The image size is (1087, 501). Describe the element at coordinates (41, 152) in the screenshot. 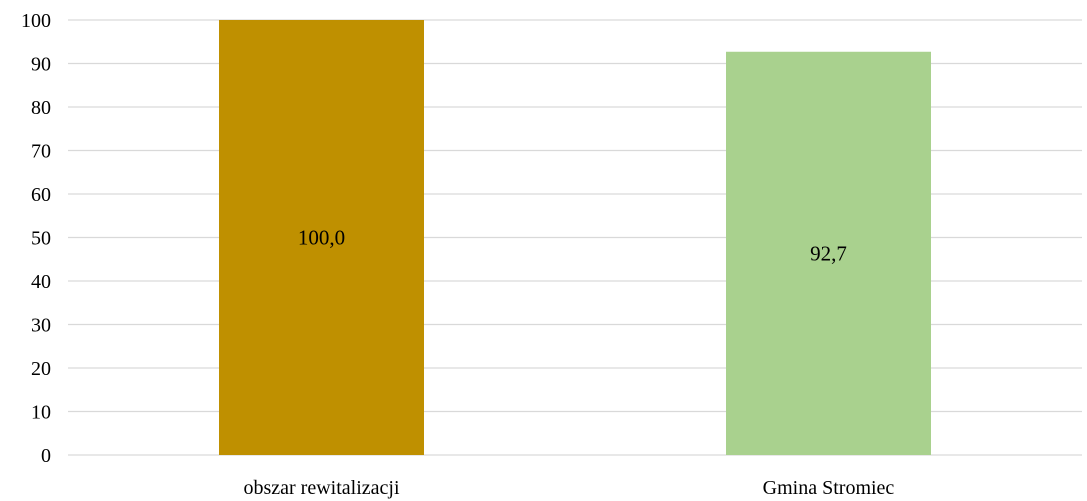

I see `y-tick-label: 70` at that location.